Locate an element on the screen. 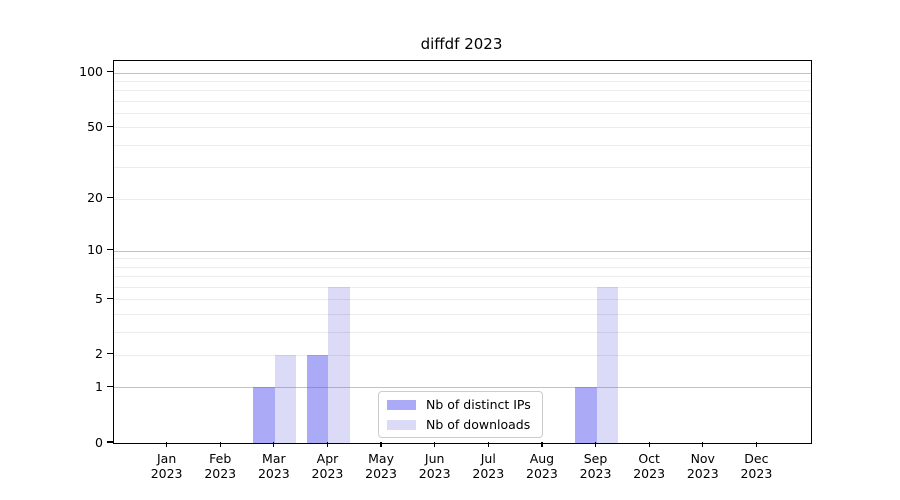 The image size is (900, 500). y-axis-tick-label-20: 20 is located at coordinates (95, 198).